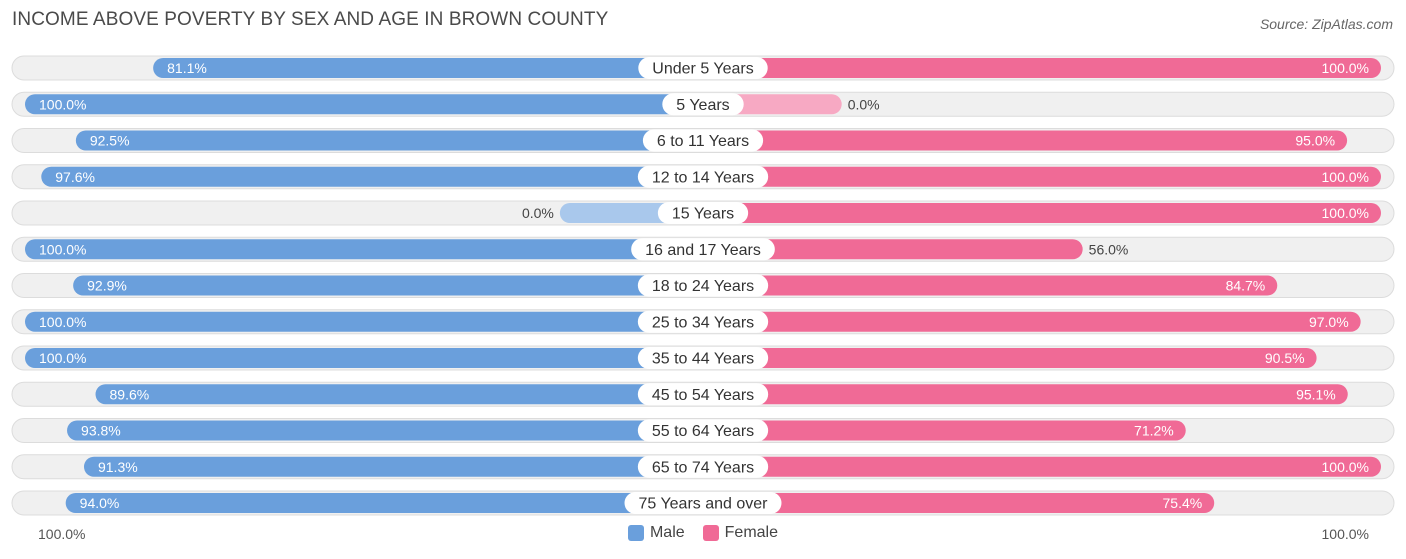 Image resolution: width=1406 pixels, height=559 pixels. I want to click on legend-swatch-female, so click(710, 533).